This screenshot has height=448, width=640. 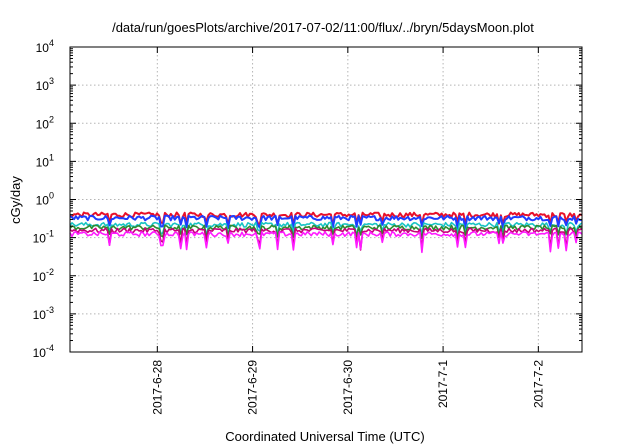 What do you see at coordinates (45, 199) in the screenshot?
I see `y-tick-label: 10⁰` at bounding box center [45, 199].